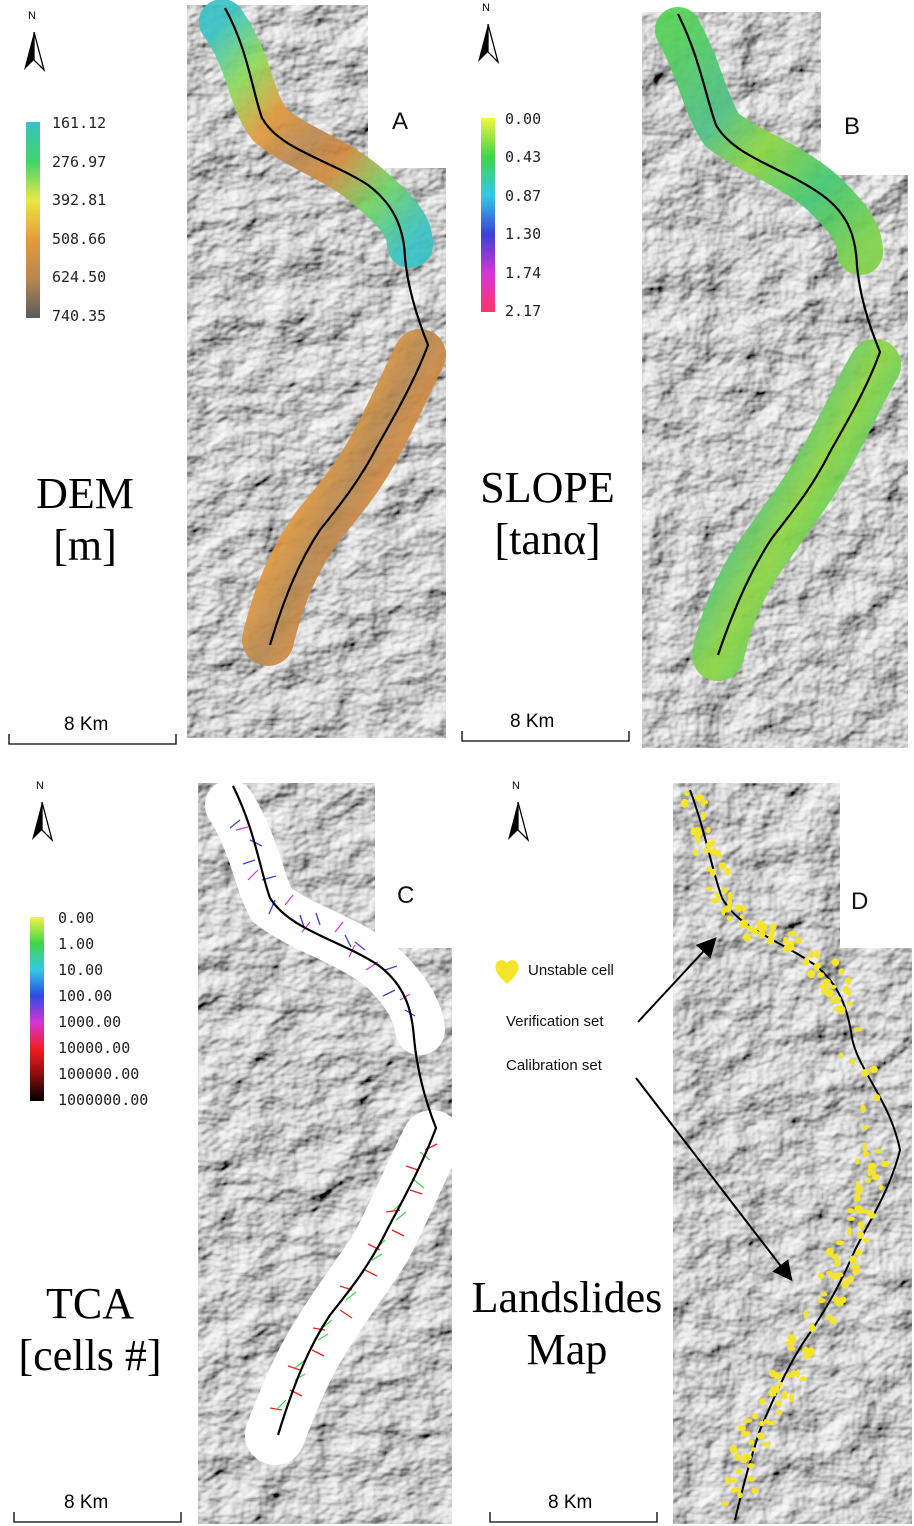  Describe the element at coordinates (37, 1009) in the screenshot. I see `legend-tca-color-bar` at that location.